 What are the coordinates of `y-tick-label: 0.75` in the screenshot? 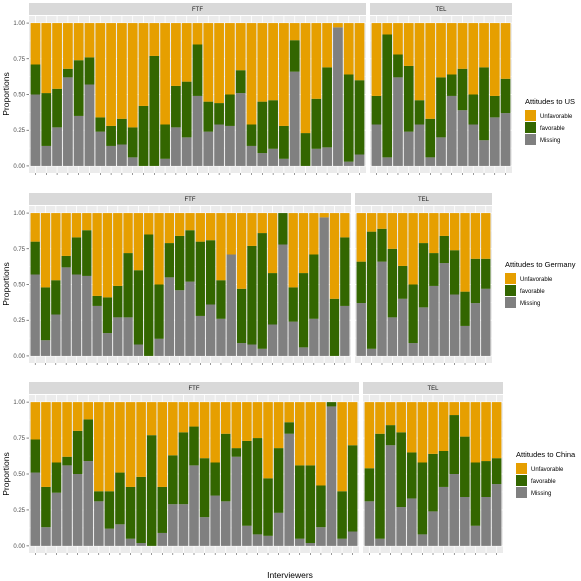 It's located at (19, 60).